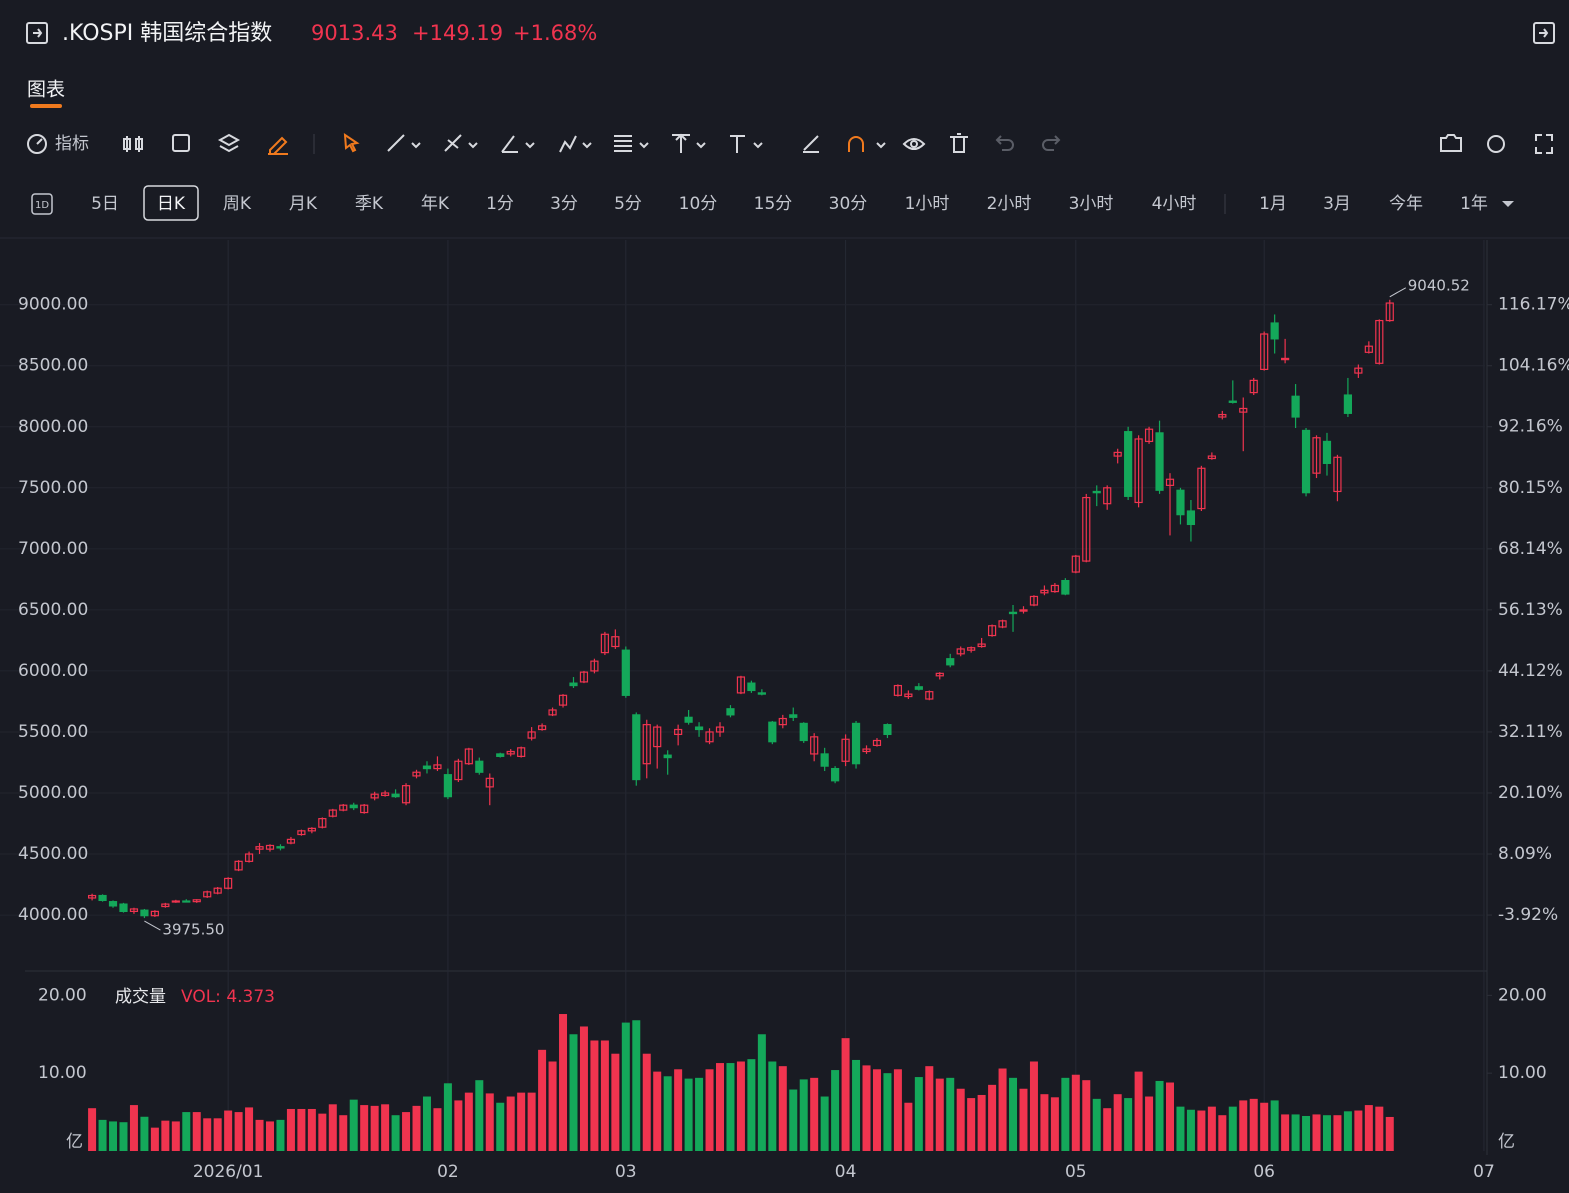 The image size is (1569, 1193). What do you see at coordinates (354, 33) in the screenshot?
I see `price: 9013.43` at bounding box center [354, 33].